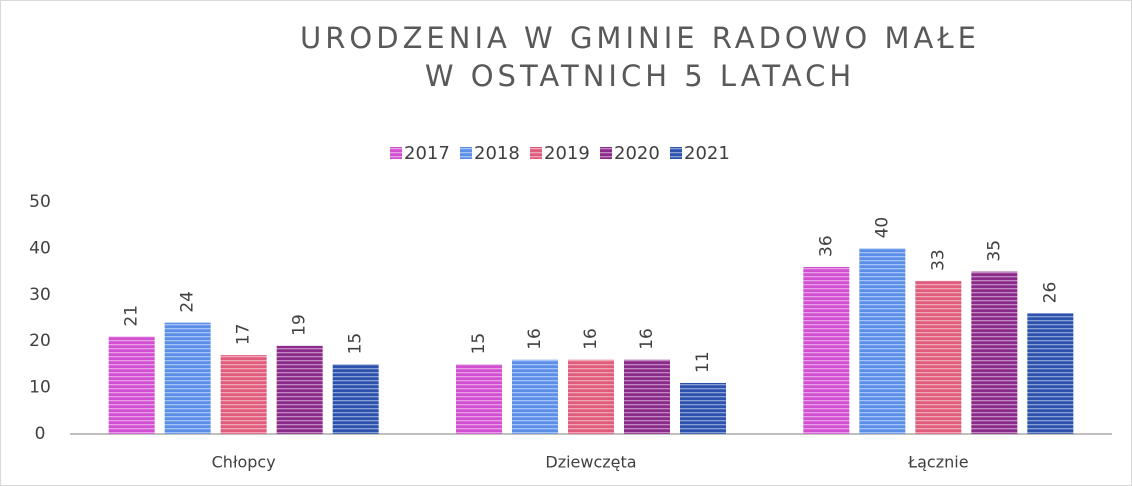  What do you see at coordinates (640, 38) in the screenshot?
I see `chart-title: URODZENIA W GMINIE RADOWO MAŁE` at bounding box center [640, 38].